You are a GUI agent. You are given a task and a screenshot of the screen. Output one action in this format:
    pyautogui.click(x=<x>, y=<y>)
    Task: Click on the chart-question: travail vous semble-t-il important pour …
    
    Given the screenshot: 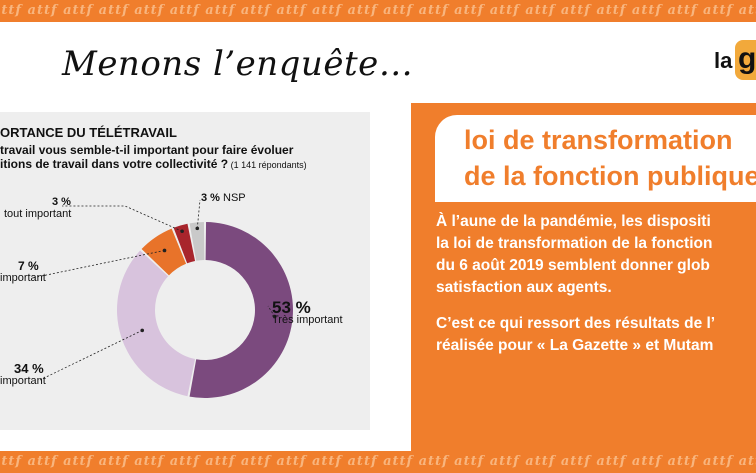 What is the action you would take?
    pyautogui.click(x=153, y=157)
    